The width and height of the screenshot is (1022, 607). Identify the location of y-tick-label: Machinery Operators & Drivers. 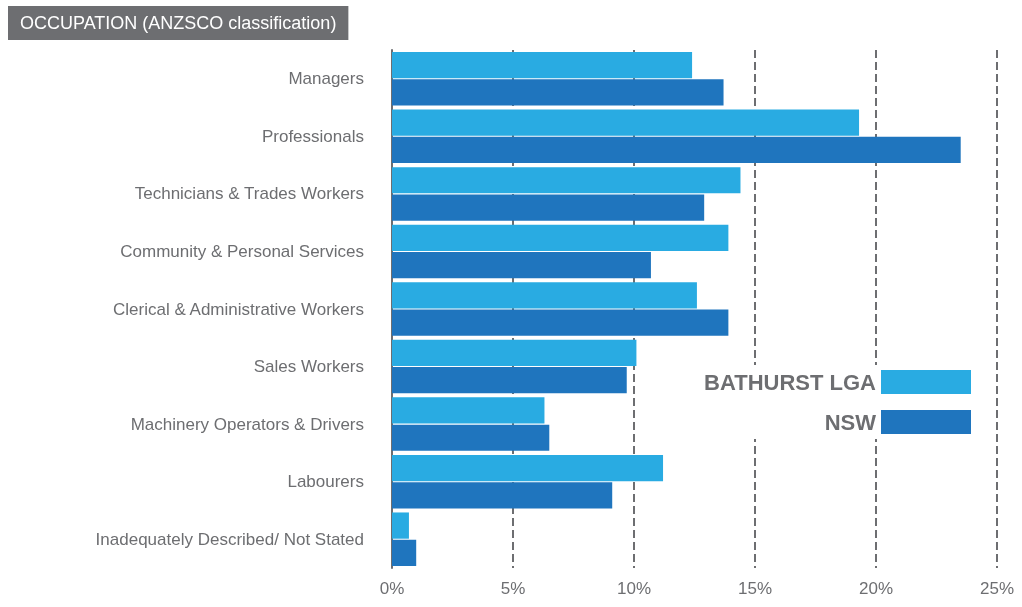
(247, 424).